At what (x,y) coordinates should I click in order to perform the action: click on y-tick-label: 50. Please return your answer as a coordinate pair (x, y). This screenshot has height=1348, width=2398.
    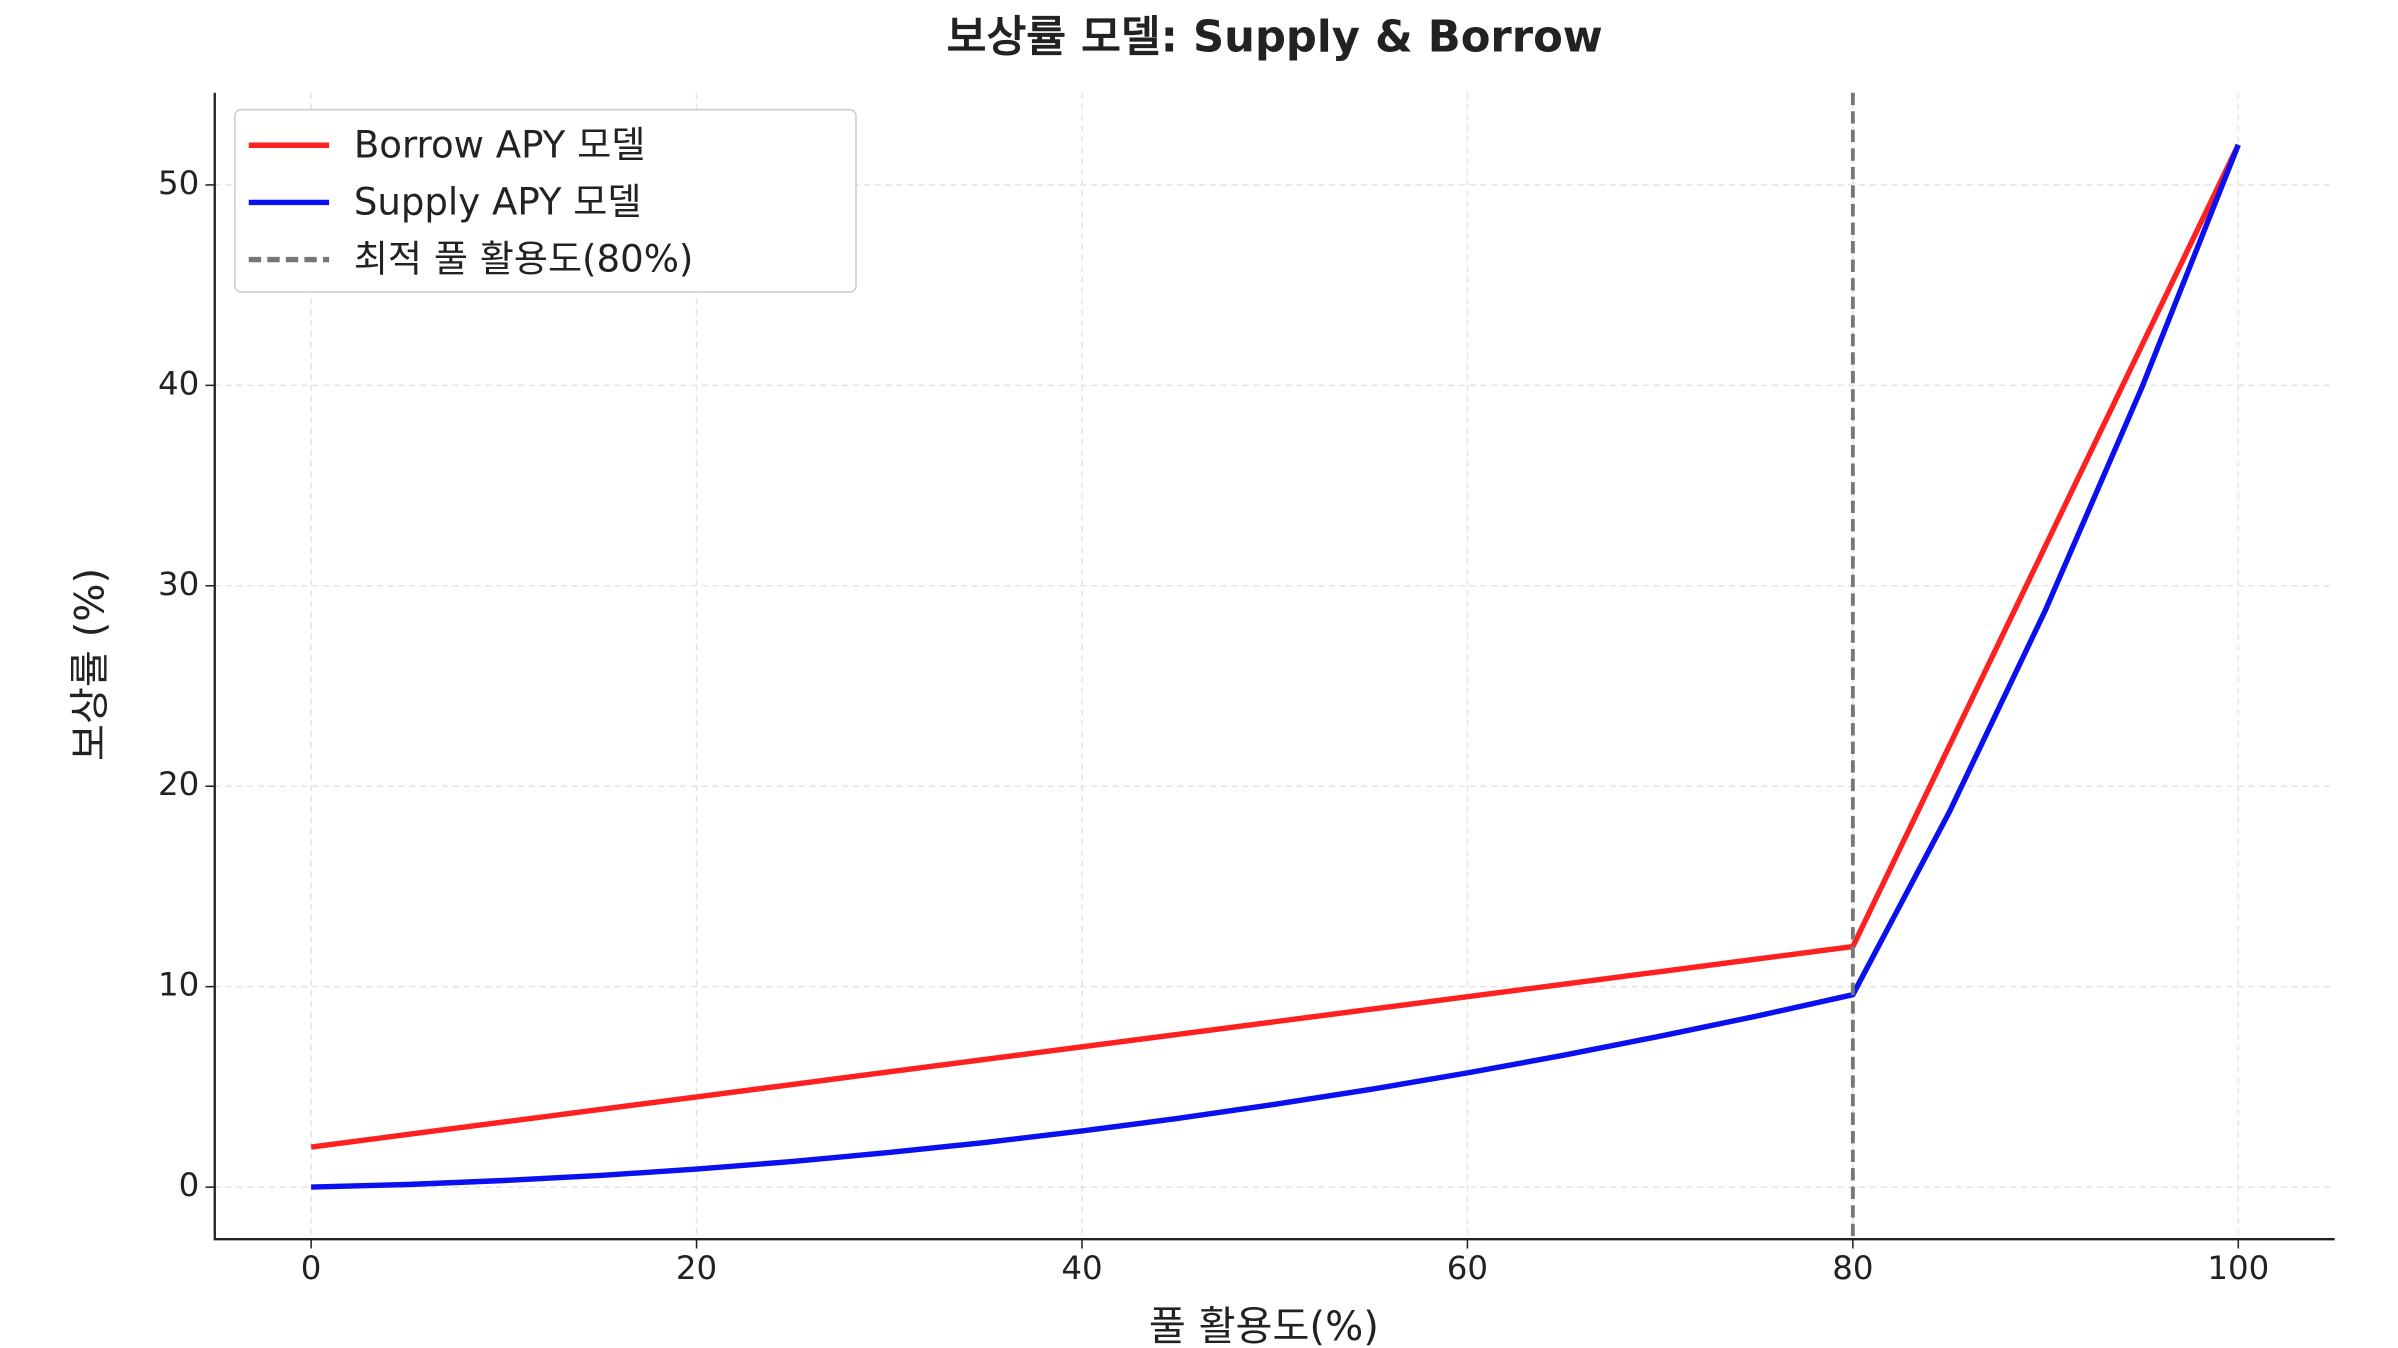
    Looking at the image, I should click on (178, 183).